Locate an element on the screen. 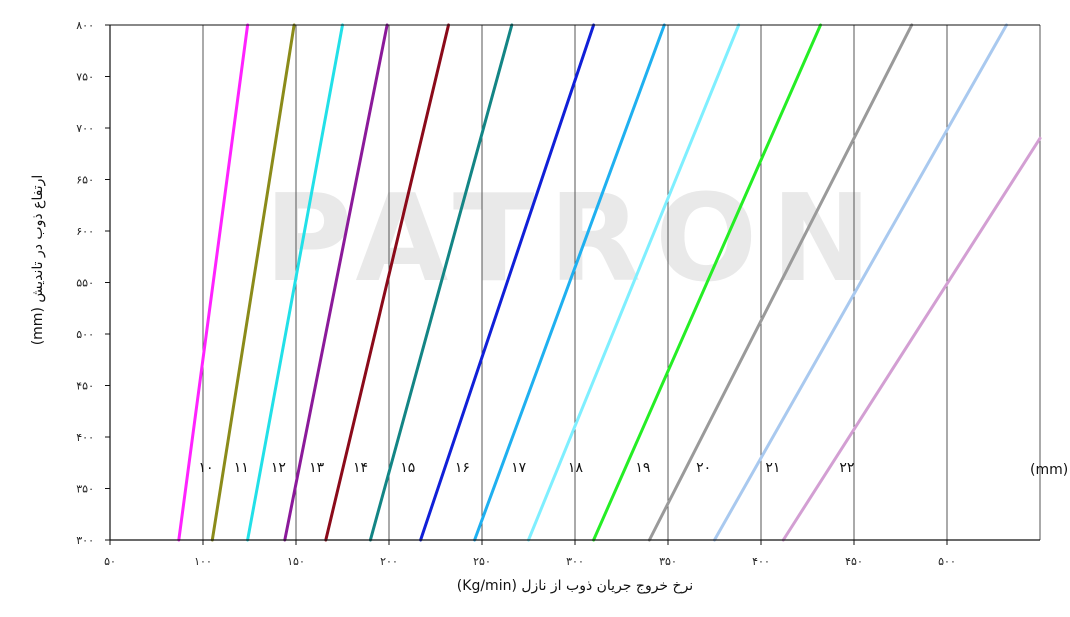 The height and width of the screenshot is (617, 1070). x-tick-labels: ۵۰ ۱۰۰ ۱۵۰ ۲۰۰ ۲۵۰ ۳۰۰ ۳۵۰ ۴۰۰ ۴۵۰ ۵۰۰ is located at coordinates (530, 561).